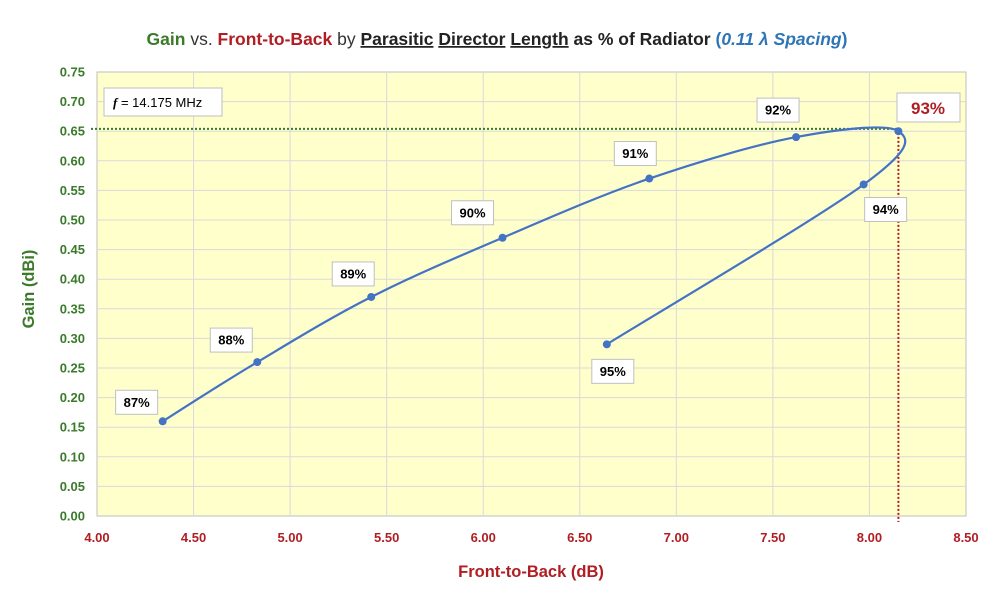 The width and height of the screenshot is (994, 596). What do you see at coordinates (116, 102) in the screenshot?
I see `frequency-symbol: f` at bounding box center [116, 102].